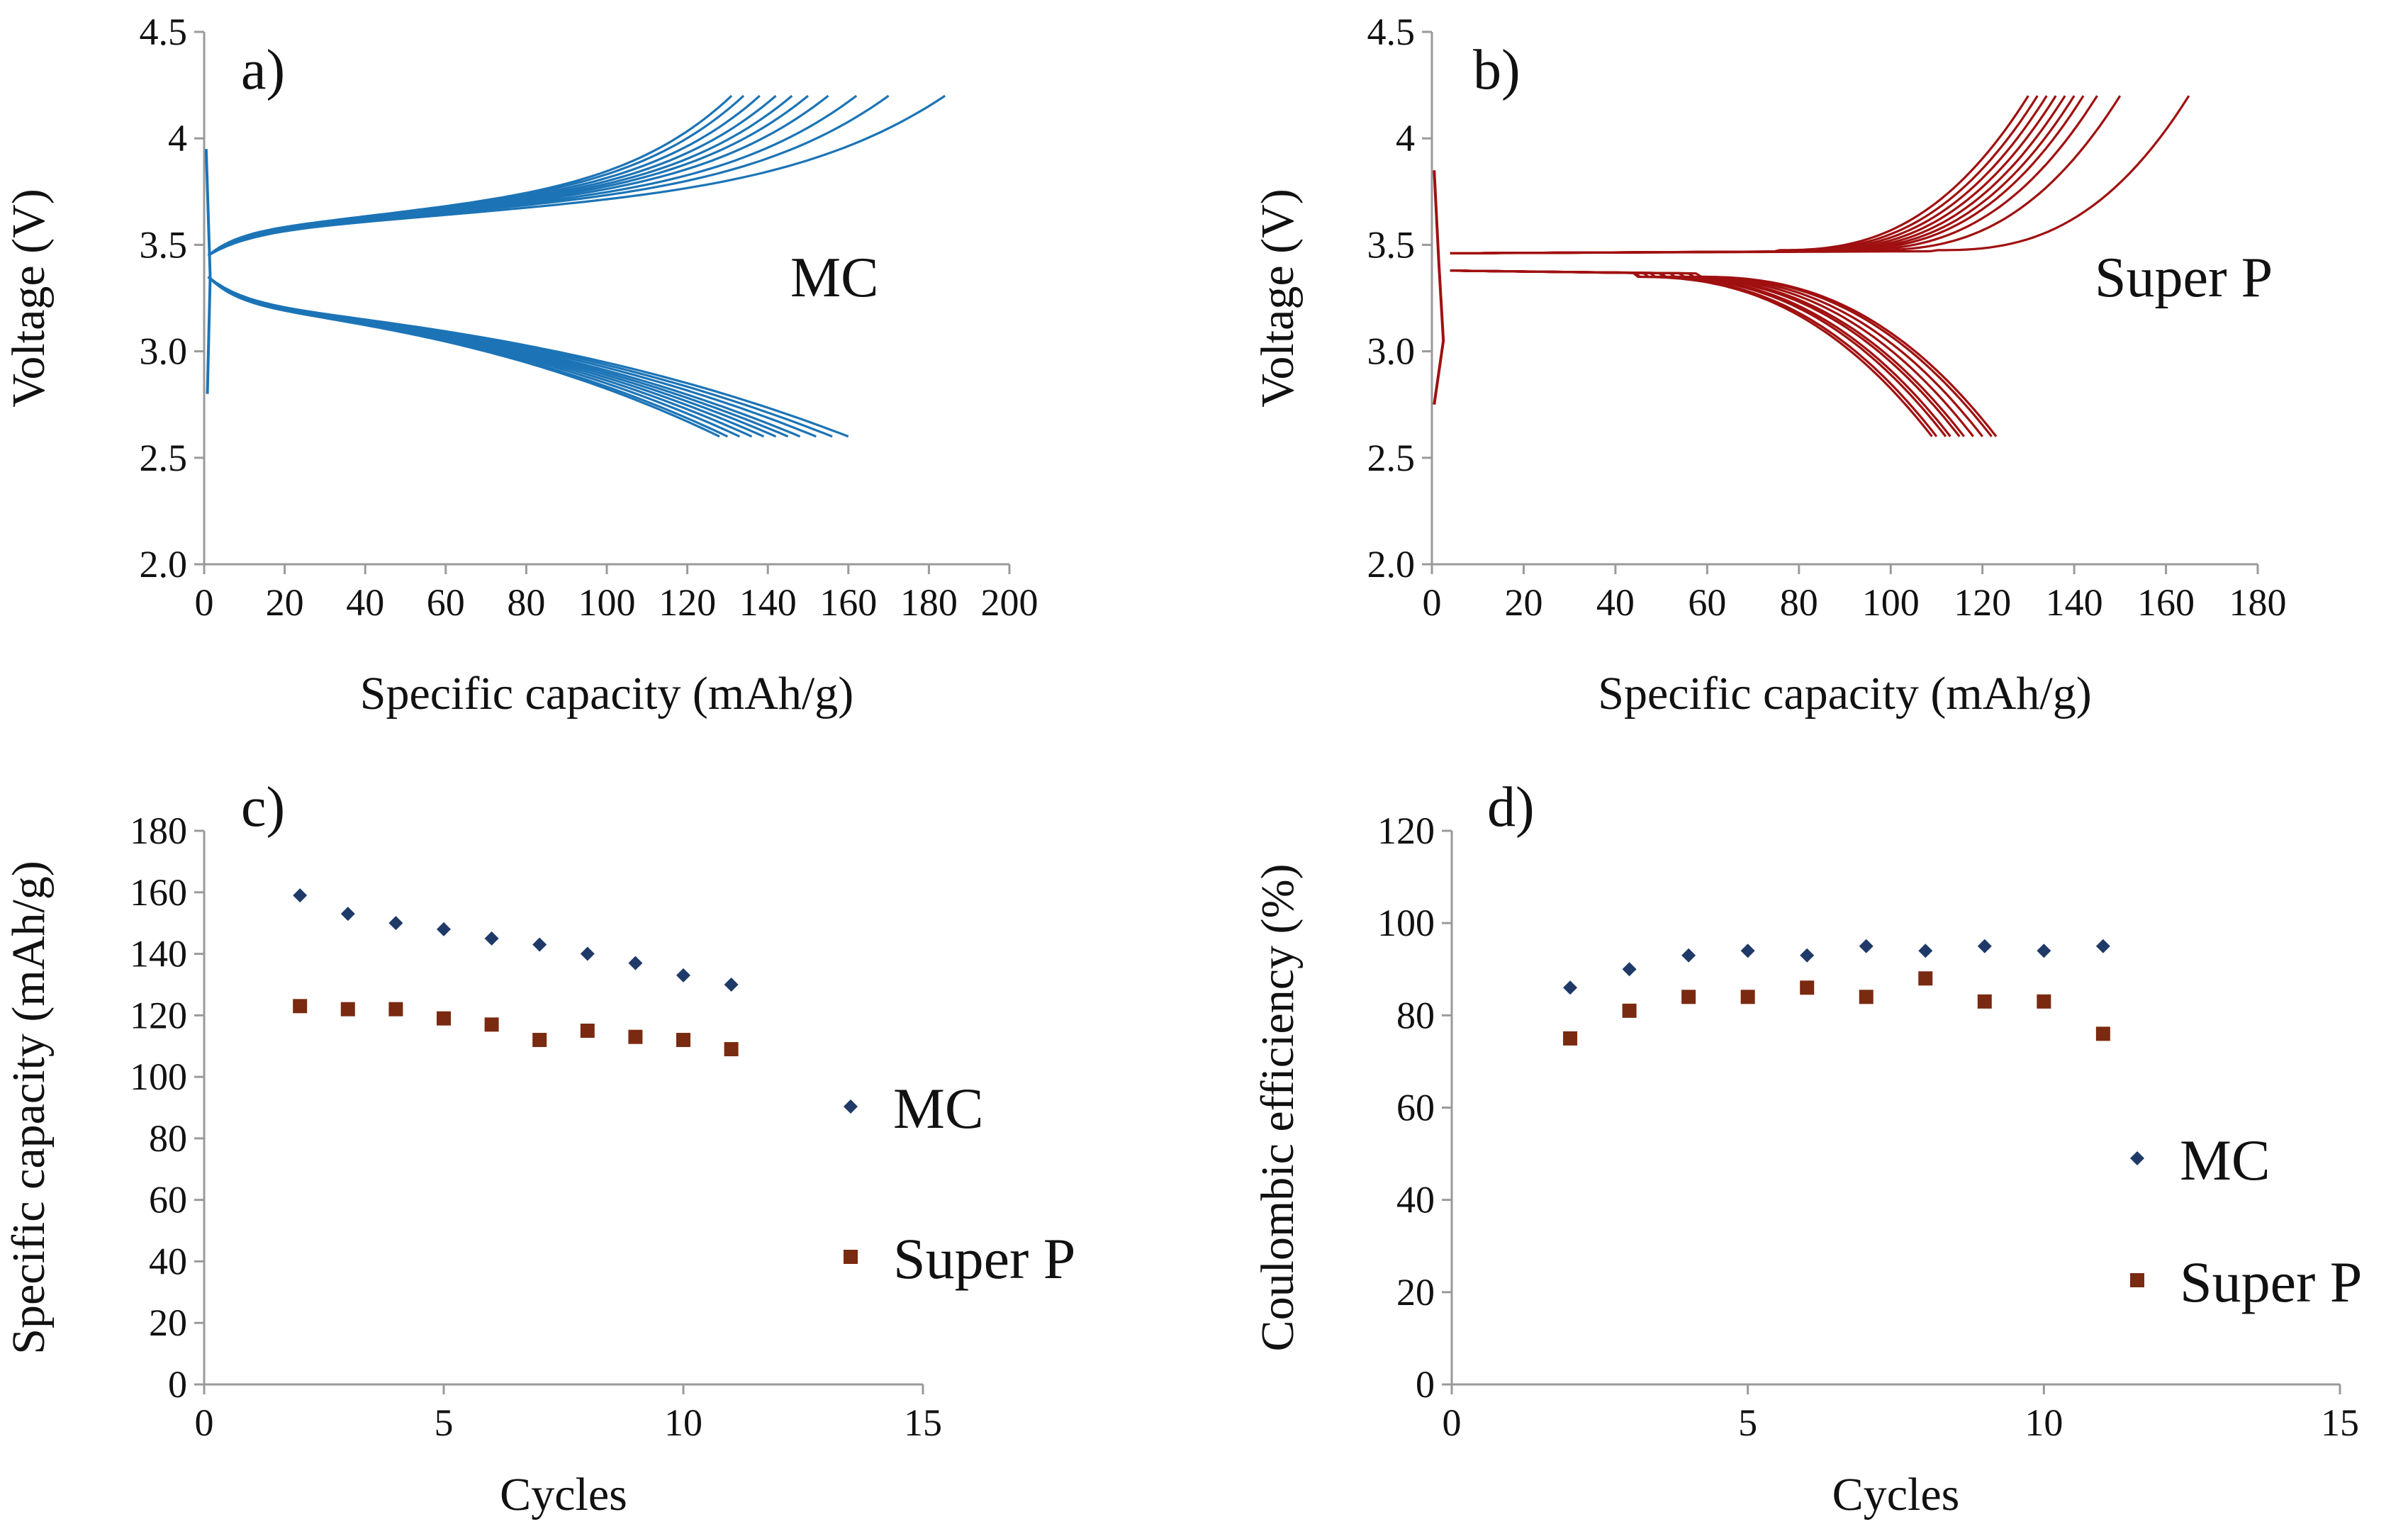 This screenshot has width=2408, height=1534. Describe the element at coordinates (164, 458) in the screenshot. I see `y-tick-label: 2.5` at that location.